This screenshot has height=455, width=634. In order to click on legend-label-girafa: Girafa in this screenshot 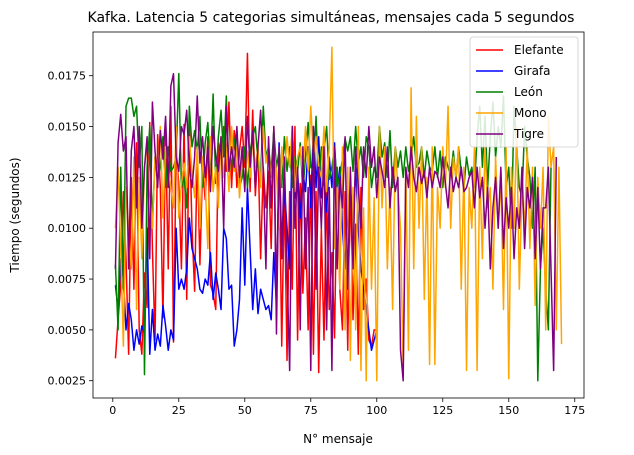, I will do `click(532, 71)`.